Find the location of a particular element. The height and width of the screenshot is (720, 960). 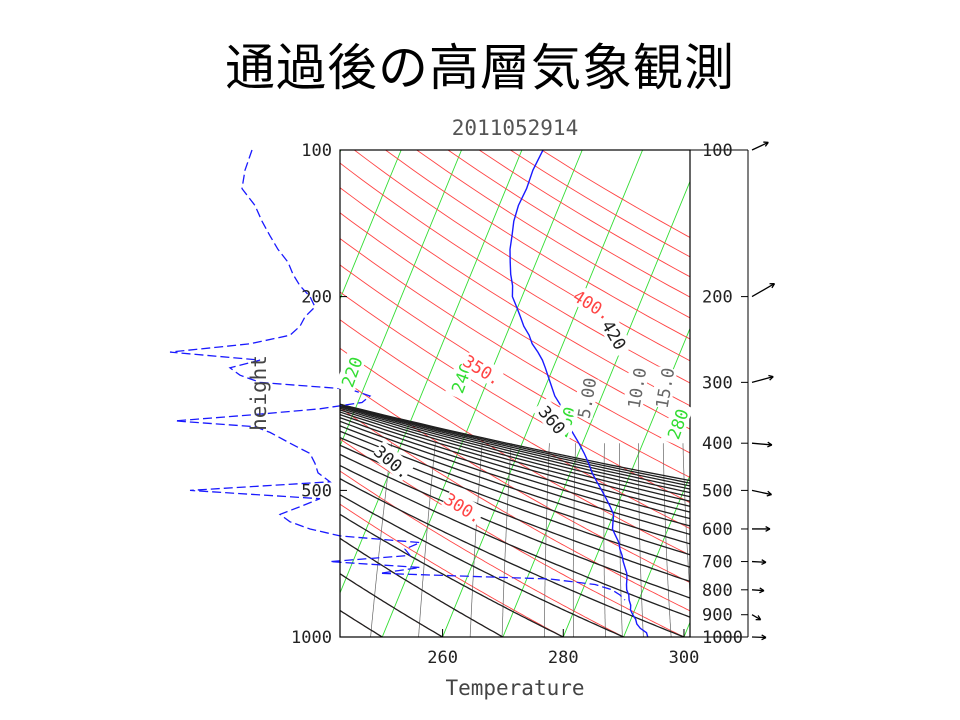

wind-barbs is located at coordinates (763, 391).